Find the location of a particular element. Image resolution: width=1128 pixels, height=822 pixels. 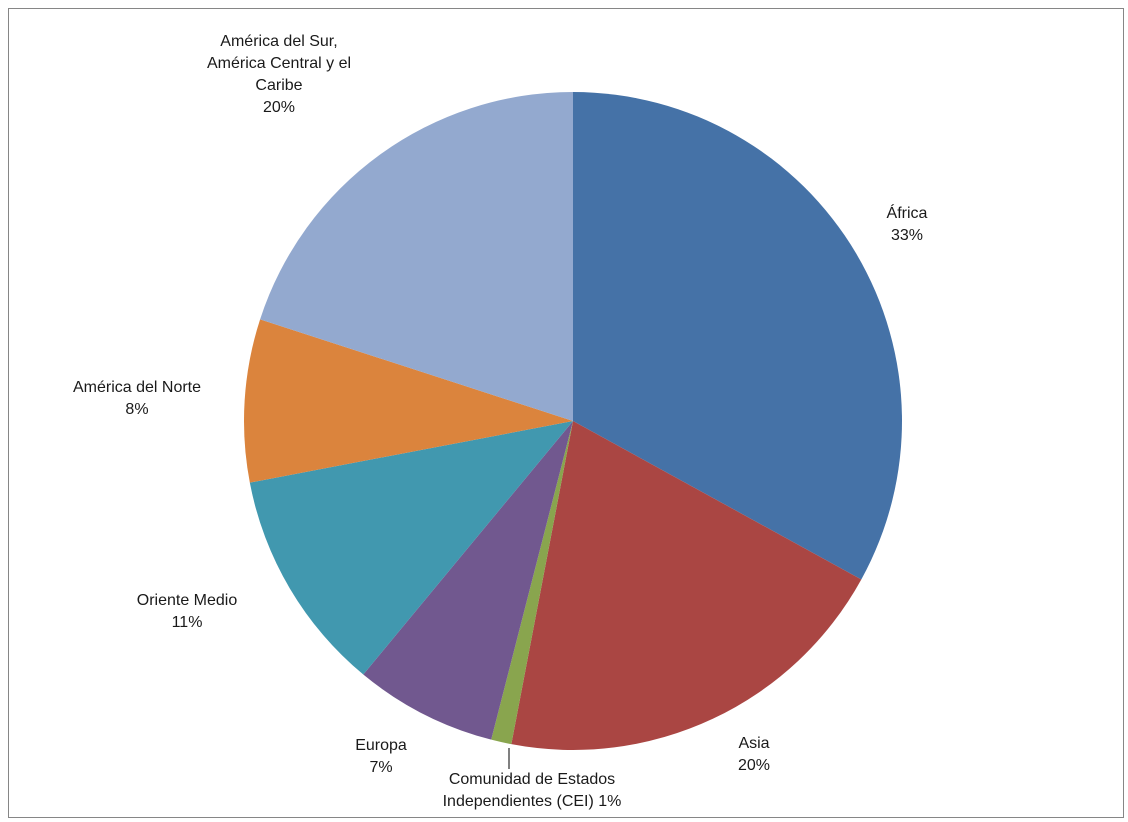

label-cei-line2: Independientes (CEI) 1% is located at coordinates (532, 801).